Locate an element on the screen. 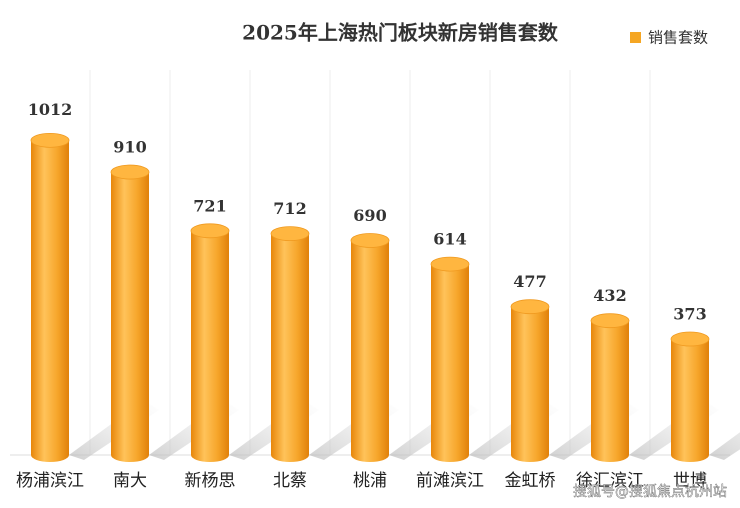 The width and height of the screenshot is (740, 508). watermark: 搜狐号@搜狐焦点杭州站 is located at coordinates (650, 492).